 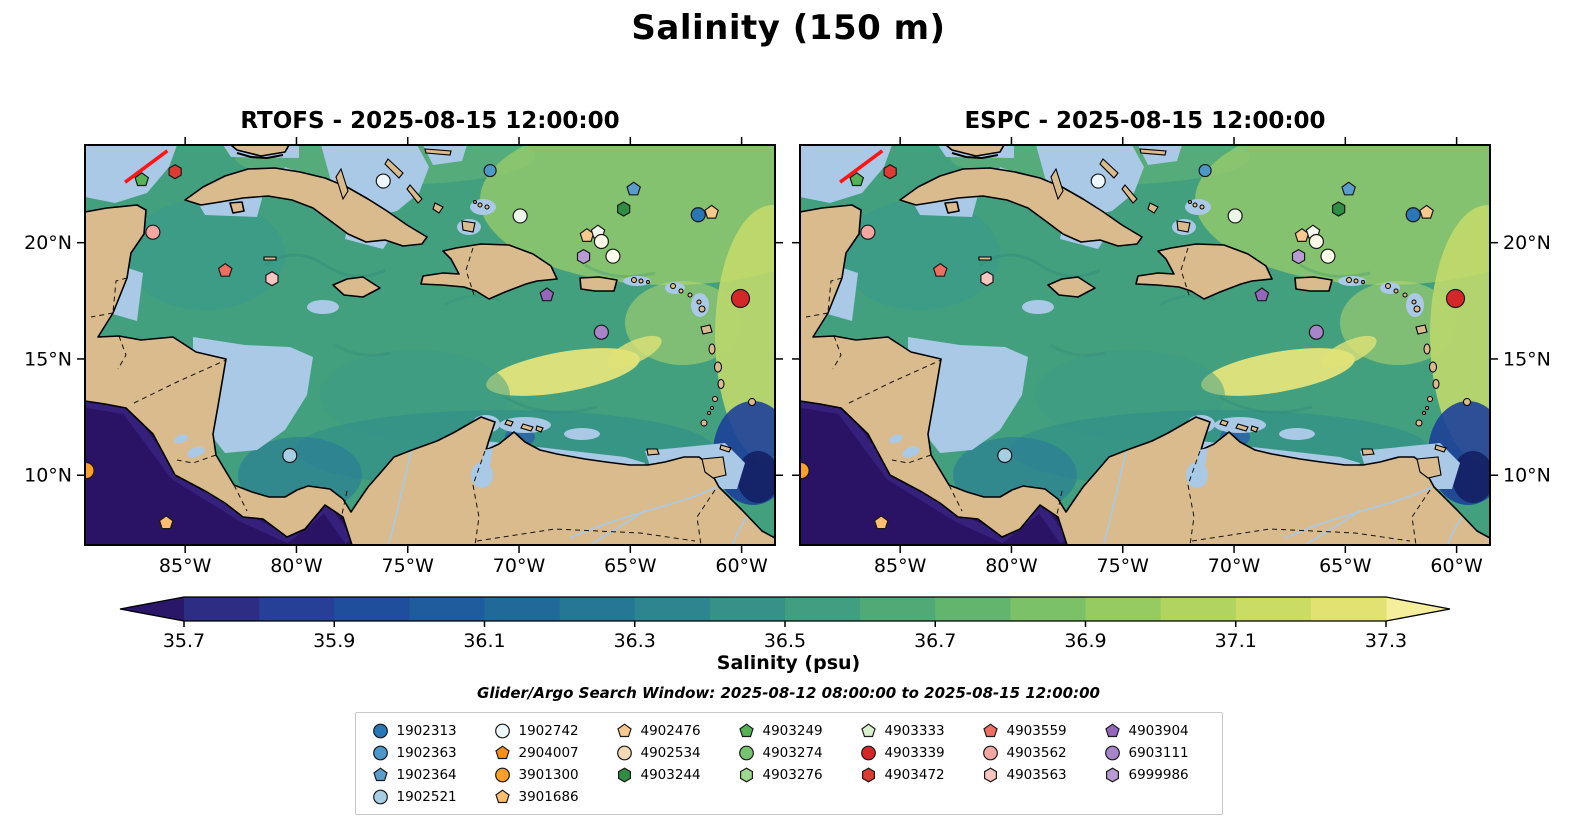 What do you see at coordinates (792, 730) in the screenshot?
I see `legend-item-label: 4903249` at bounding box center [792, 730].